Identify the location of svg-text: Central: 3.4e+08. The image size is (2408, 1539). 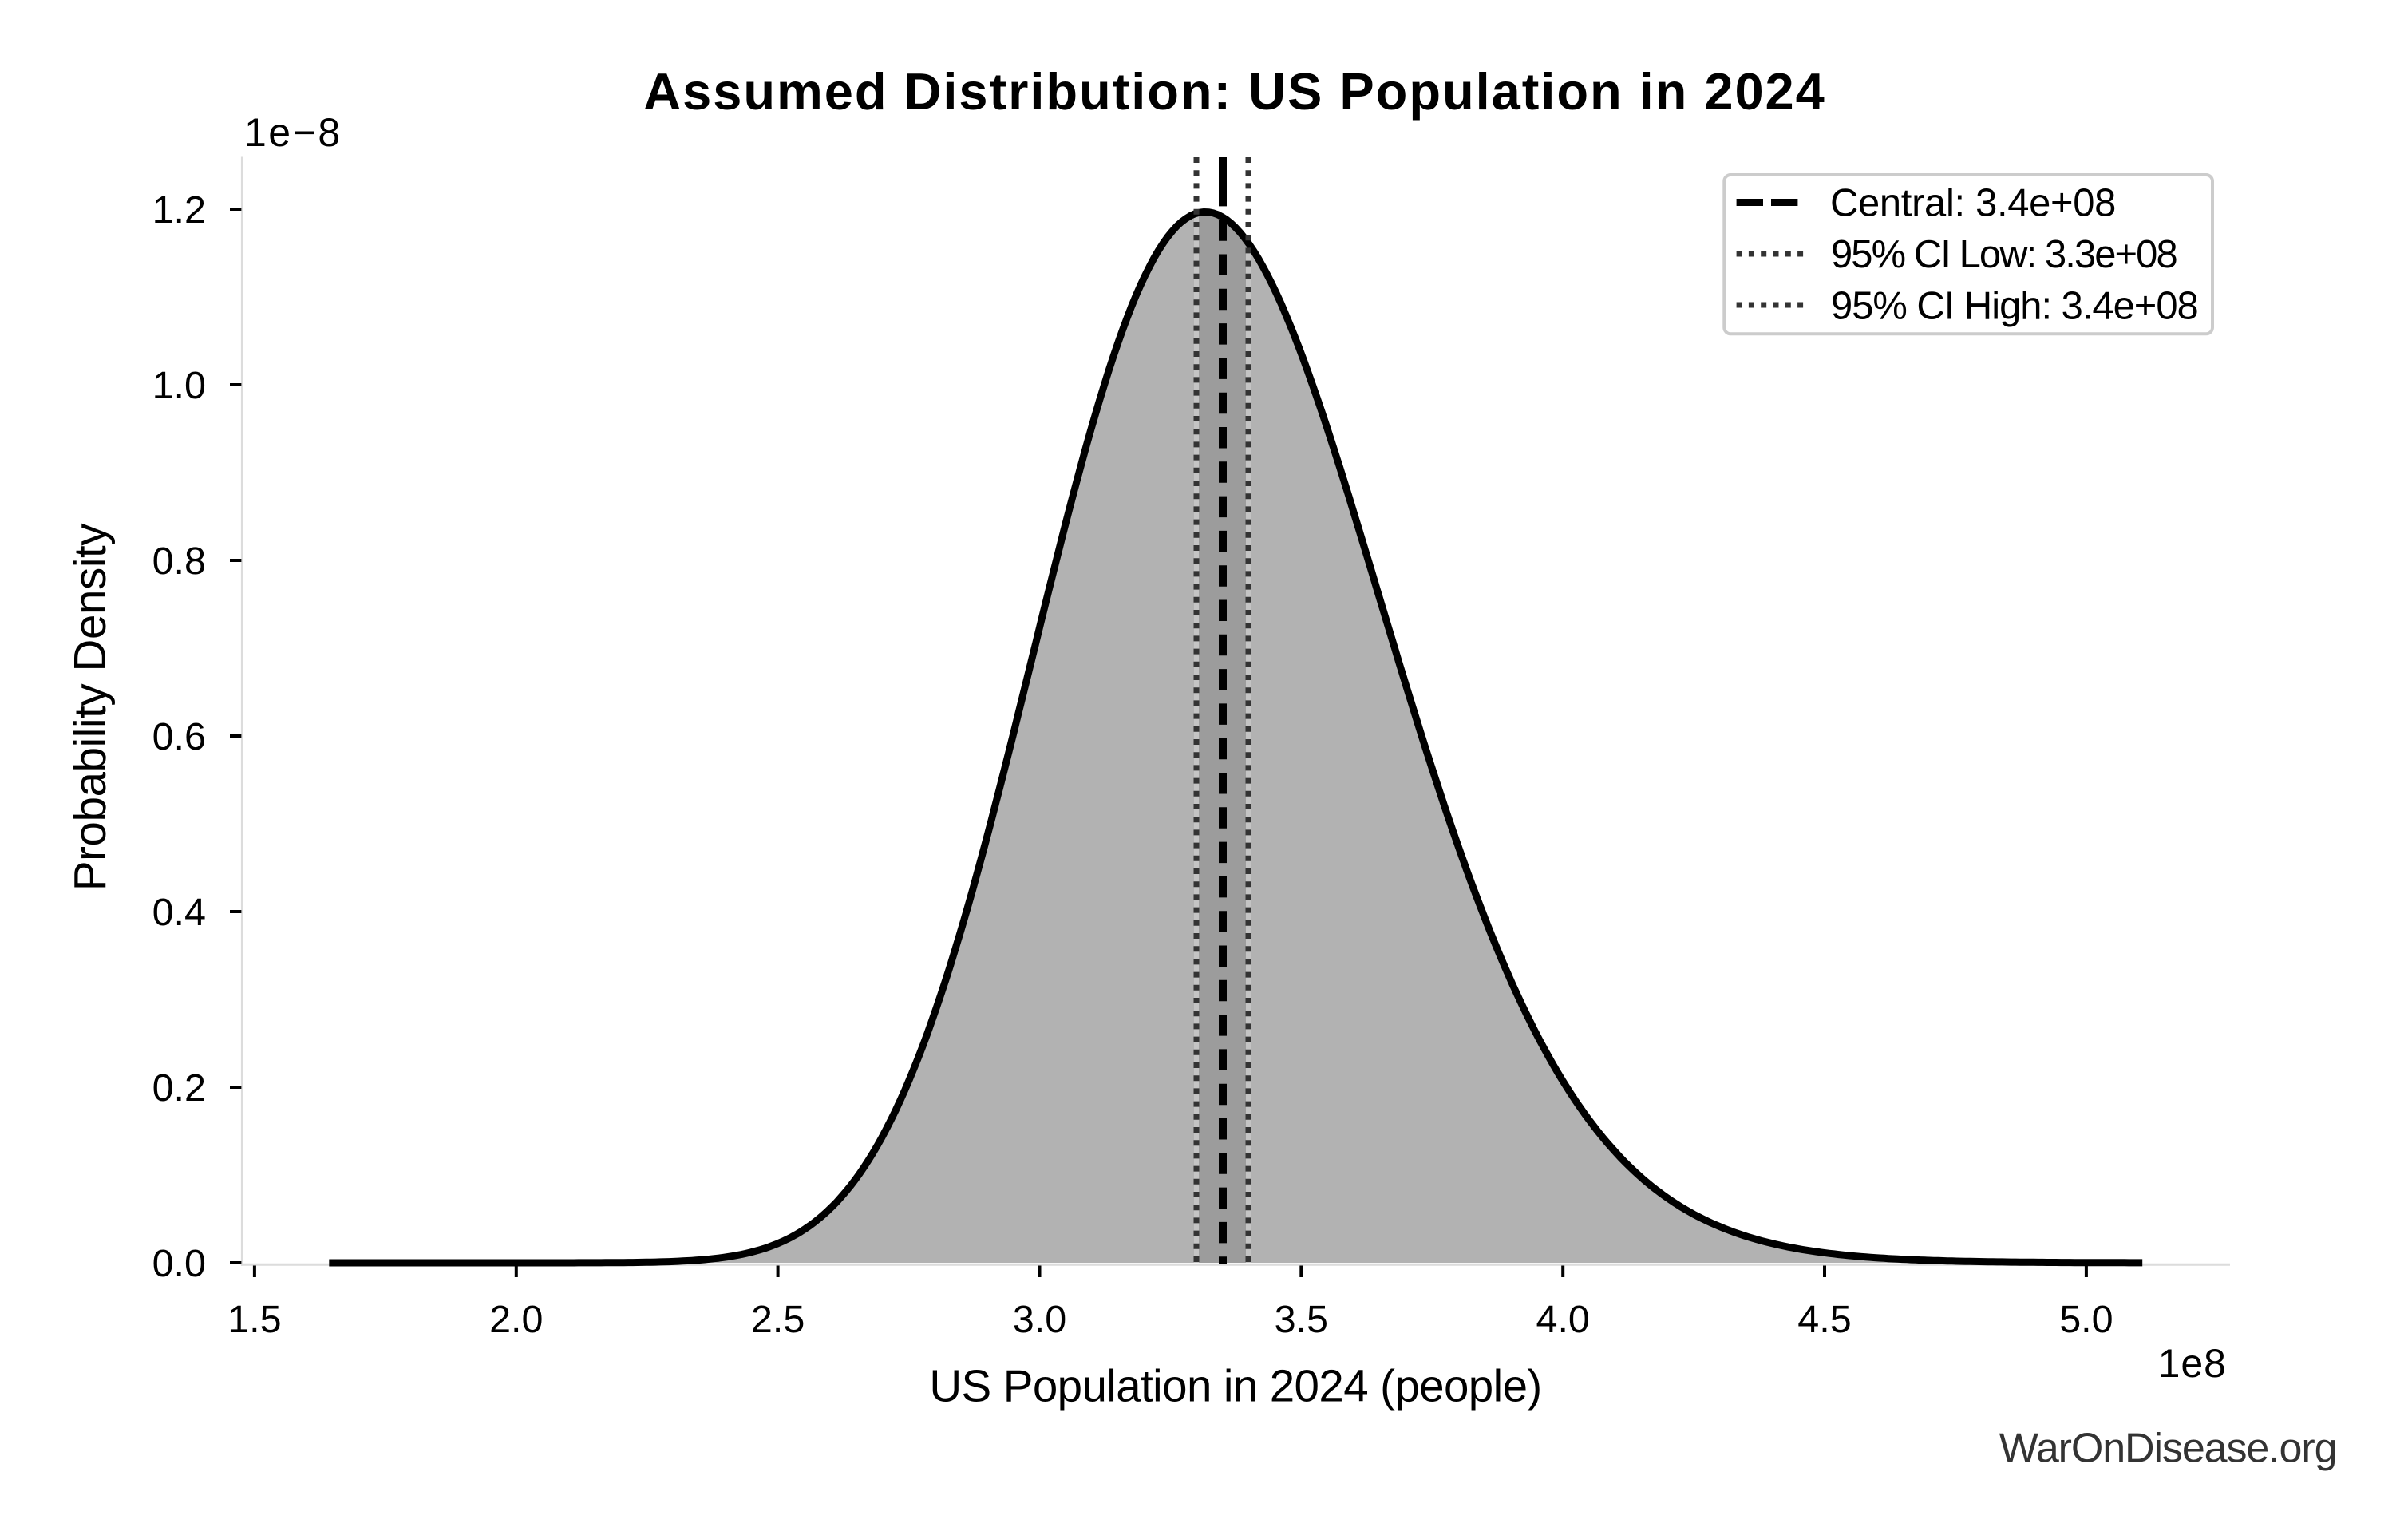
(1973, 203).